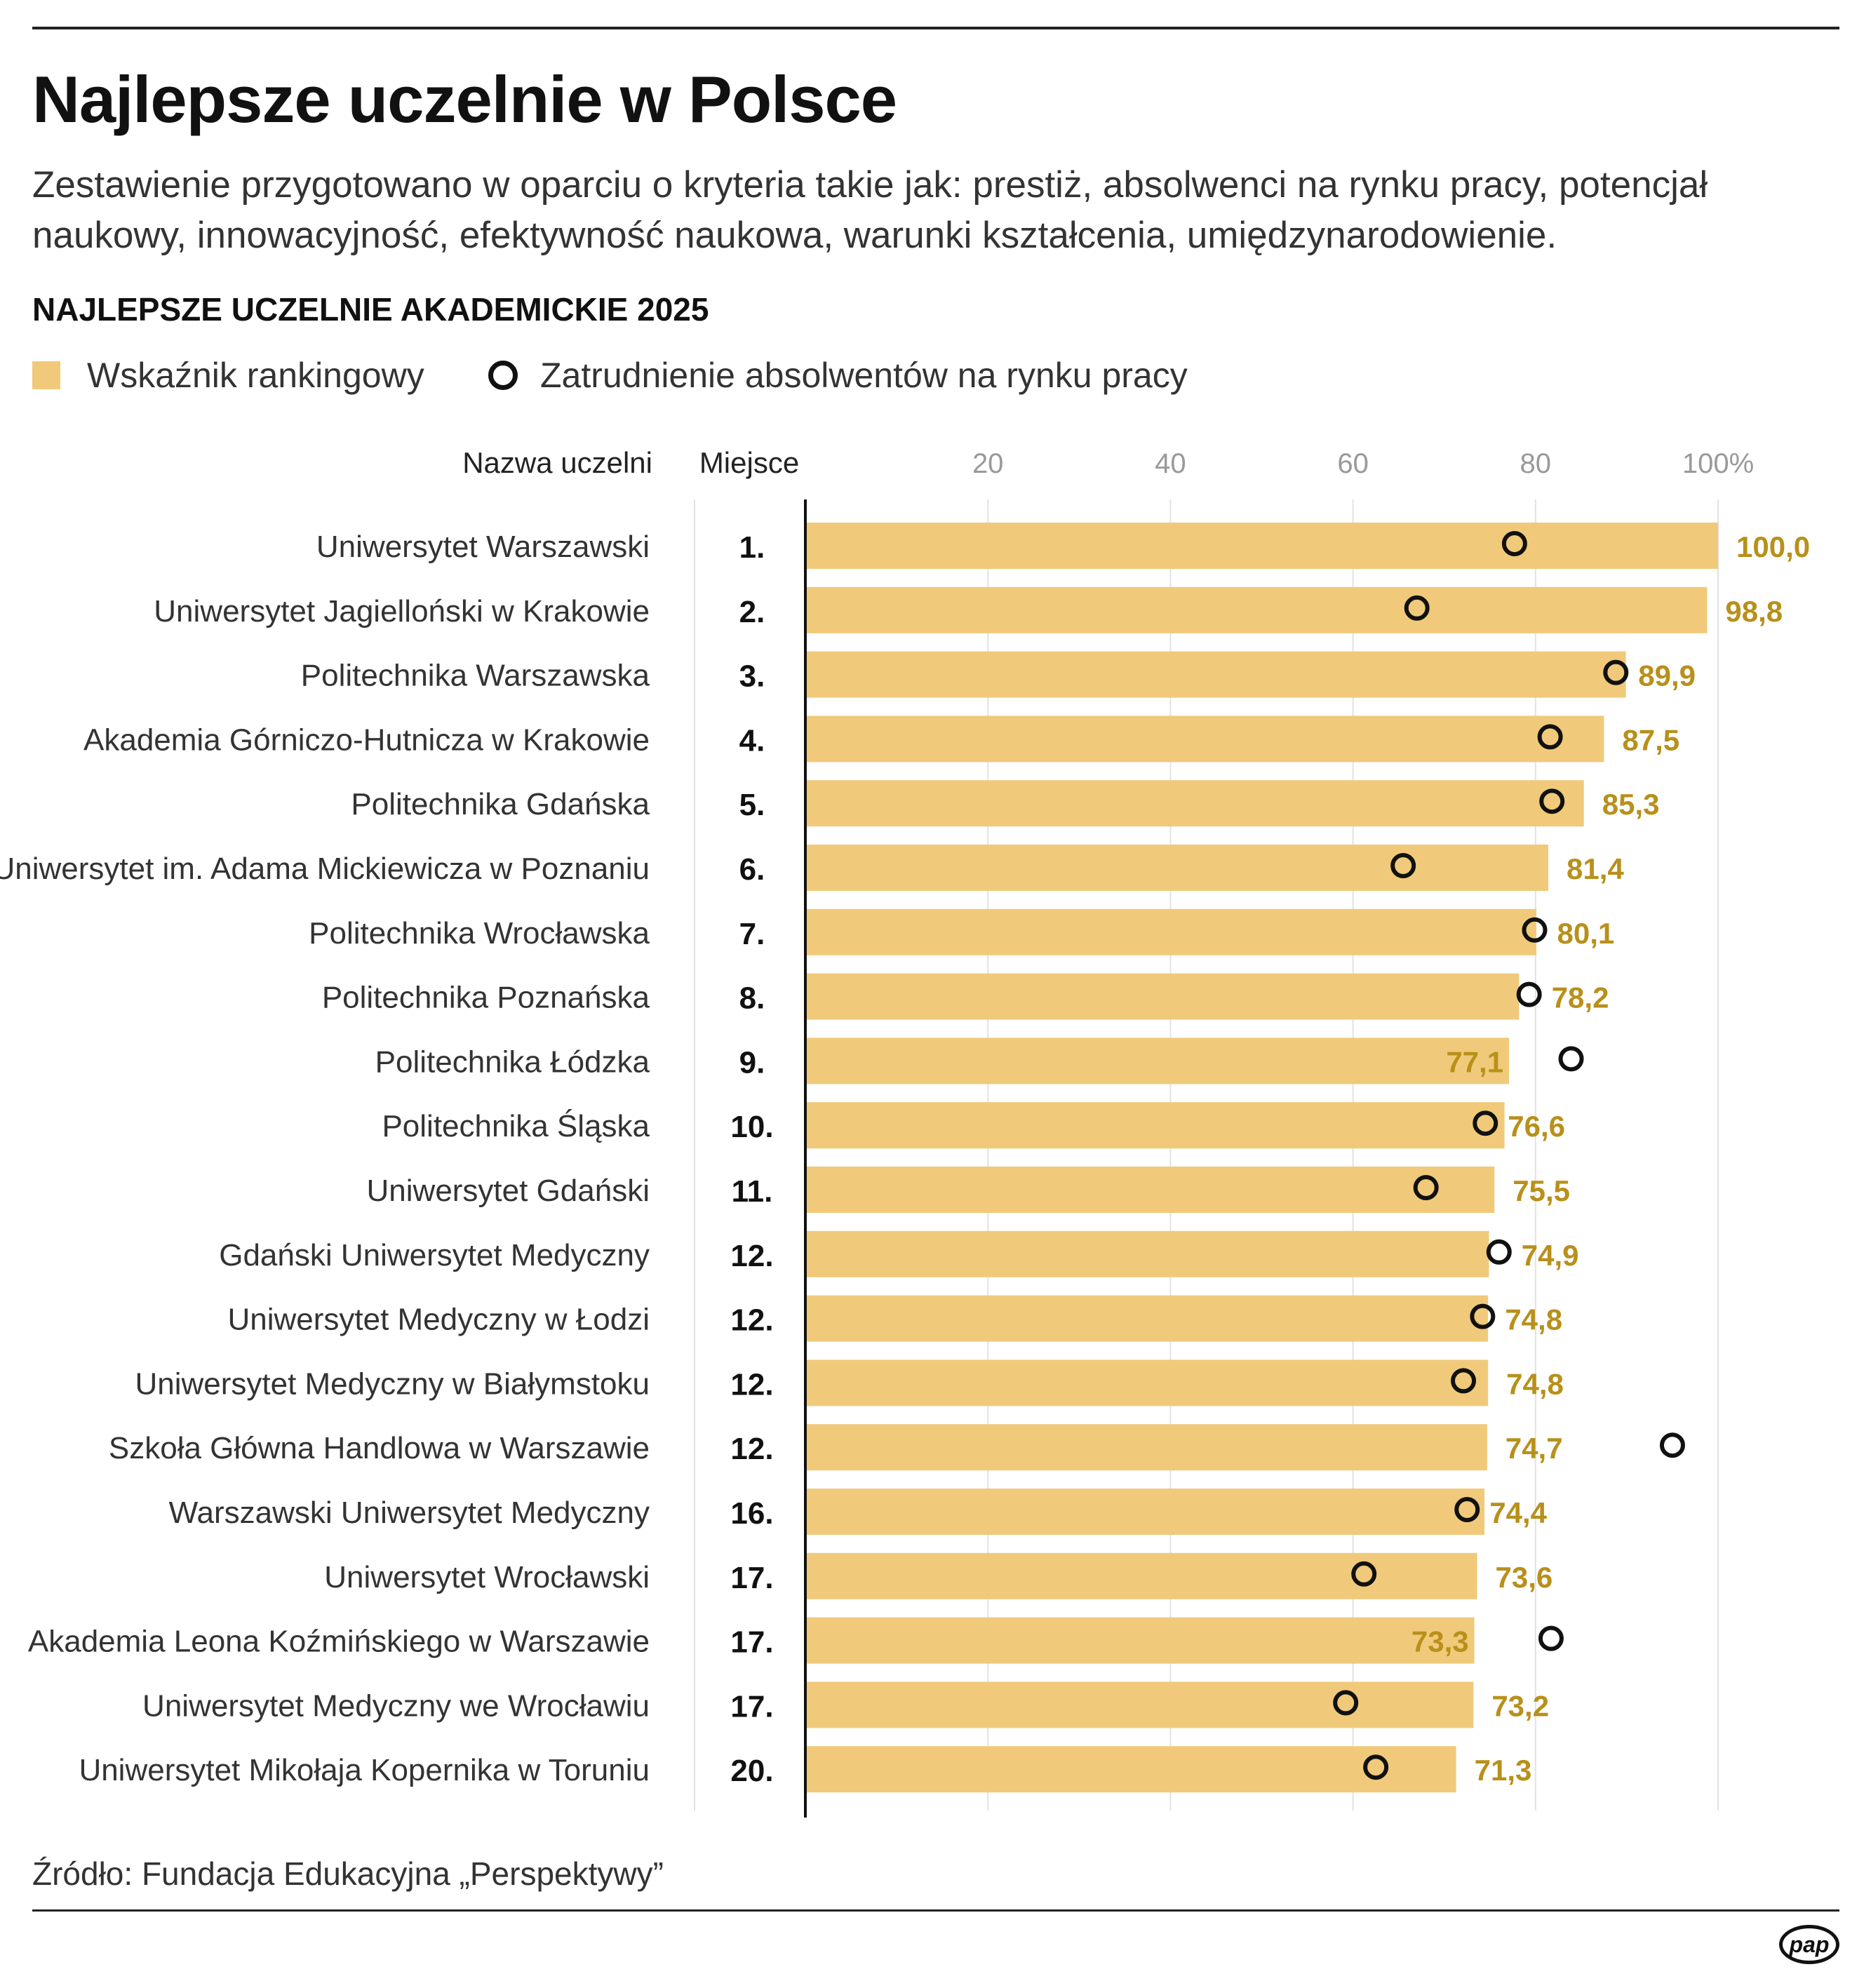 The height and width of the screenshot is (1988, 1871). Describe the element at coordinates (435, 1255) in the screenshot. I see `university-name: Gdański Uniwersytet Medyczny` at that location.